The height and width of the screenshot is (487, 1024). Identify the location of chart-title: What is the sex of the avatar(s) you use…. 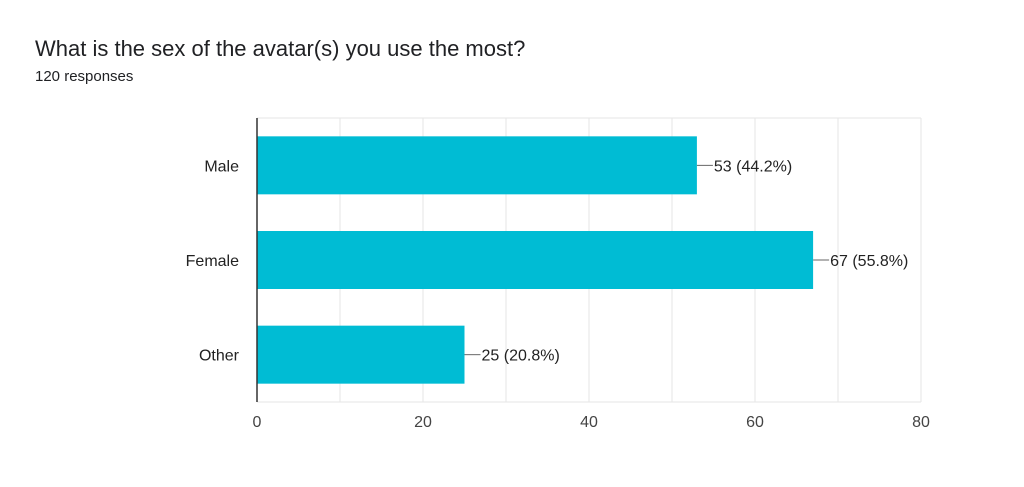
(280, 48).